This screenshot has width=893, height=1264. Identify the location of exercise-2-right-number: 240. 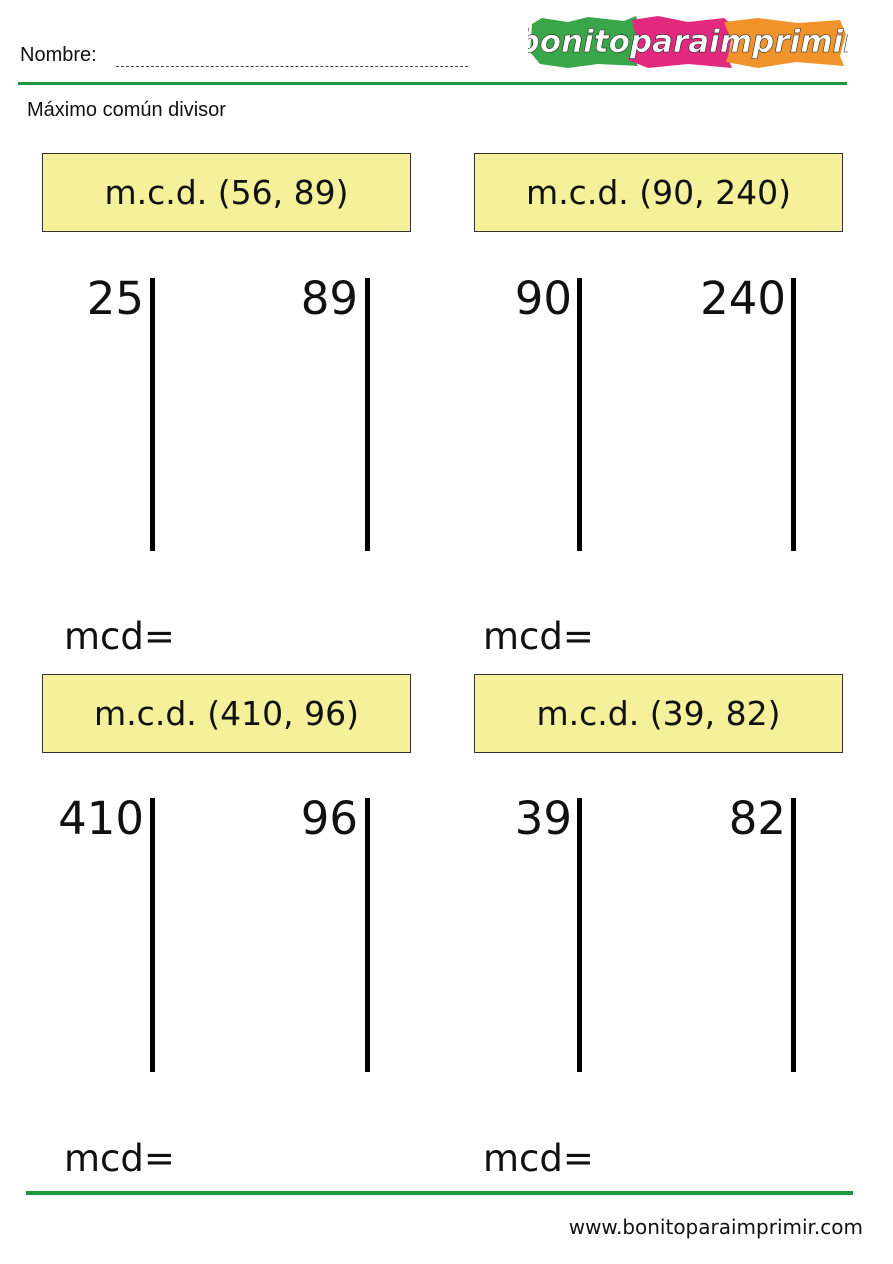
(743, 298).